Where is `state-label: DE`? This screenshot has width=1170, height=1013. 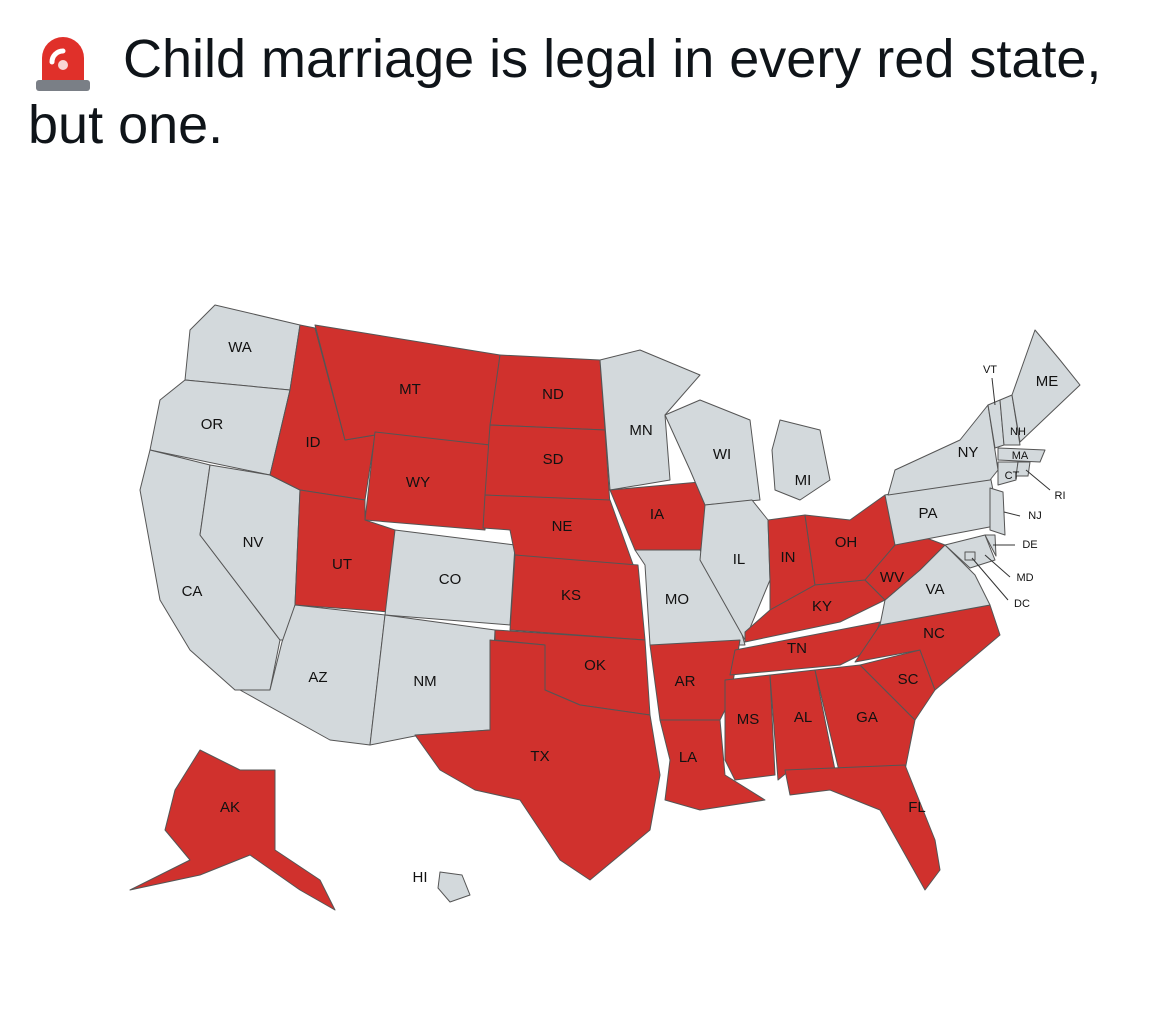 state-label: DE is located at coordinates (1029, 545).